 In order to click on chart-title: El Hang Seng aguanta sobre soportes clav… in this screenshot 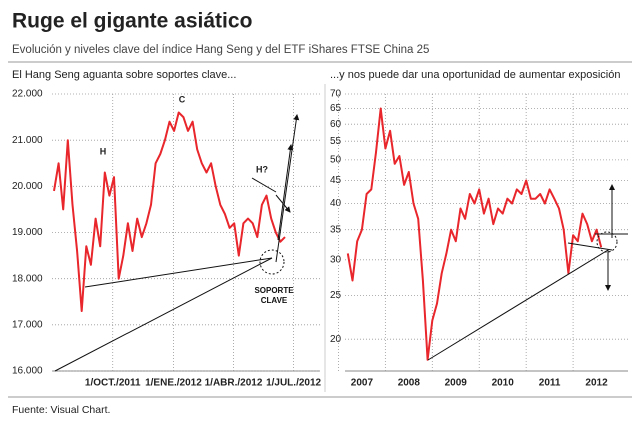, I will do `click(124, 75)`.